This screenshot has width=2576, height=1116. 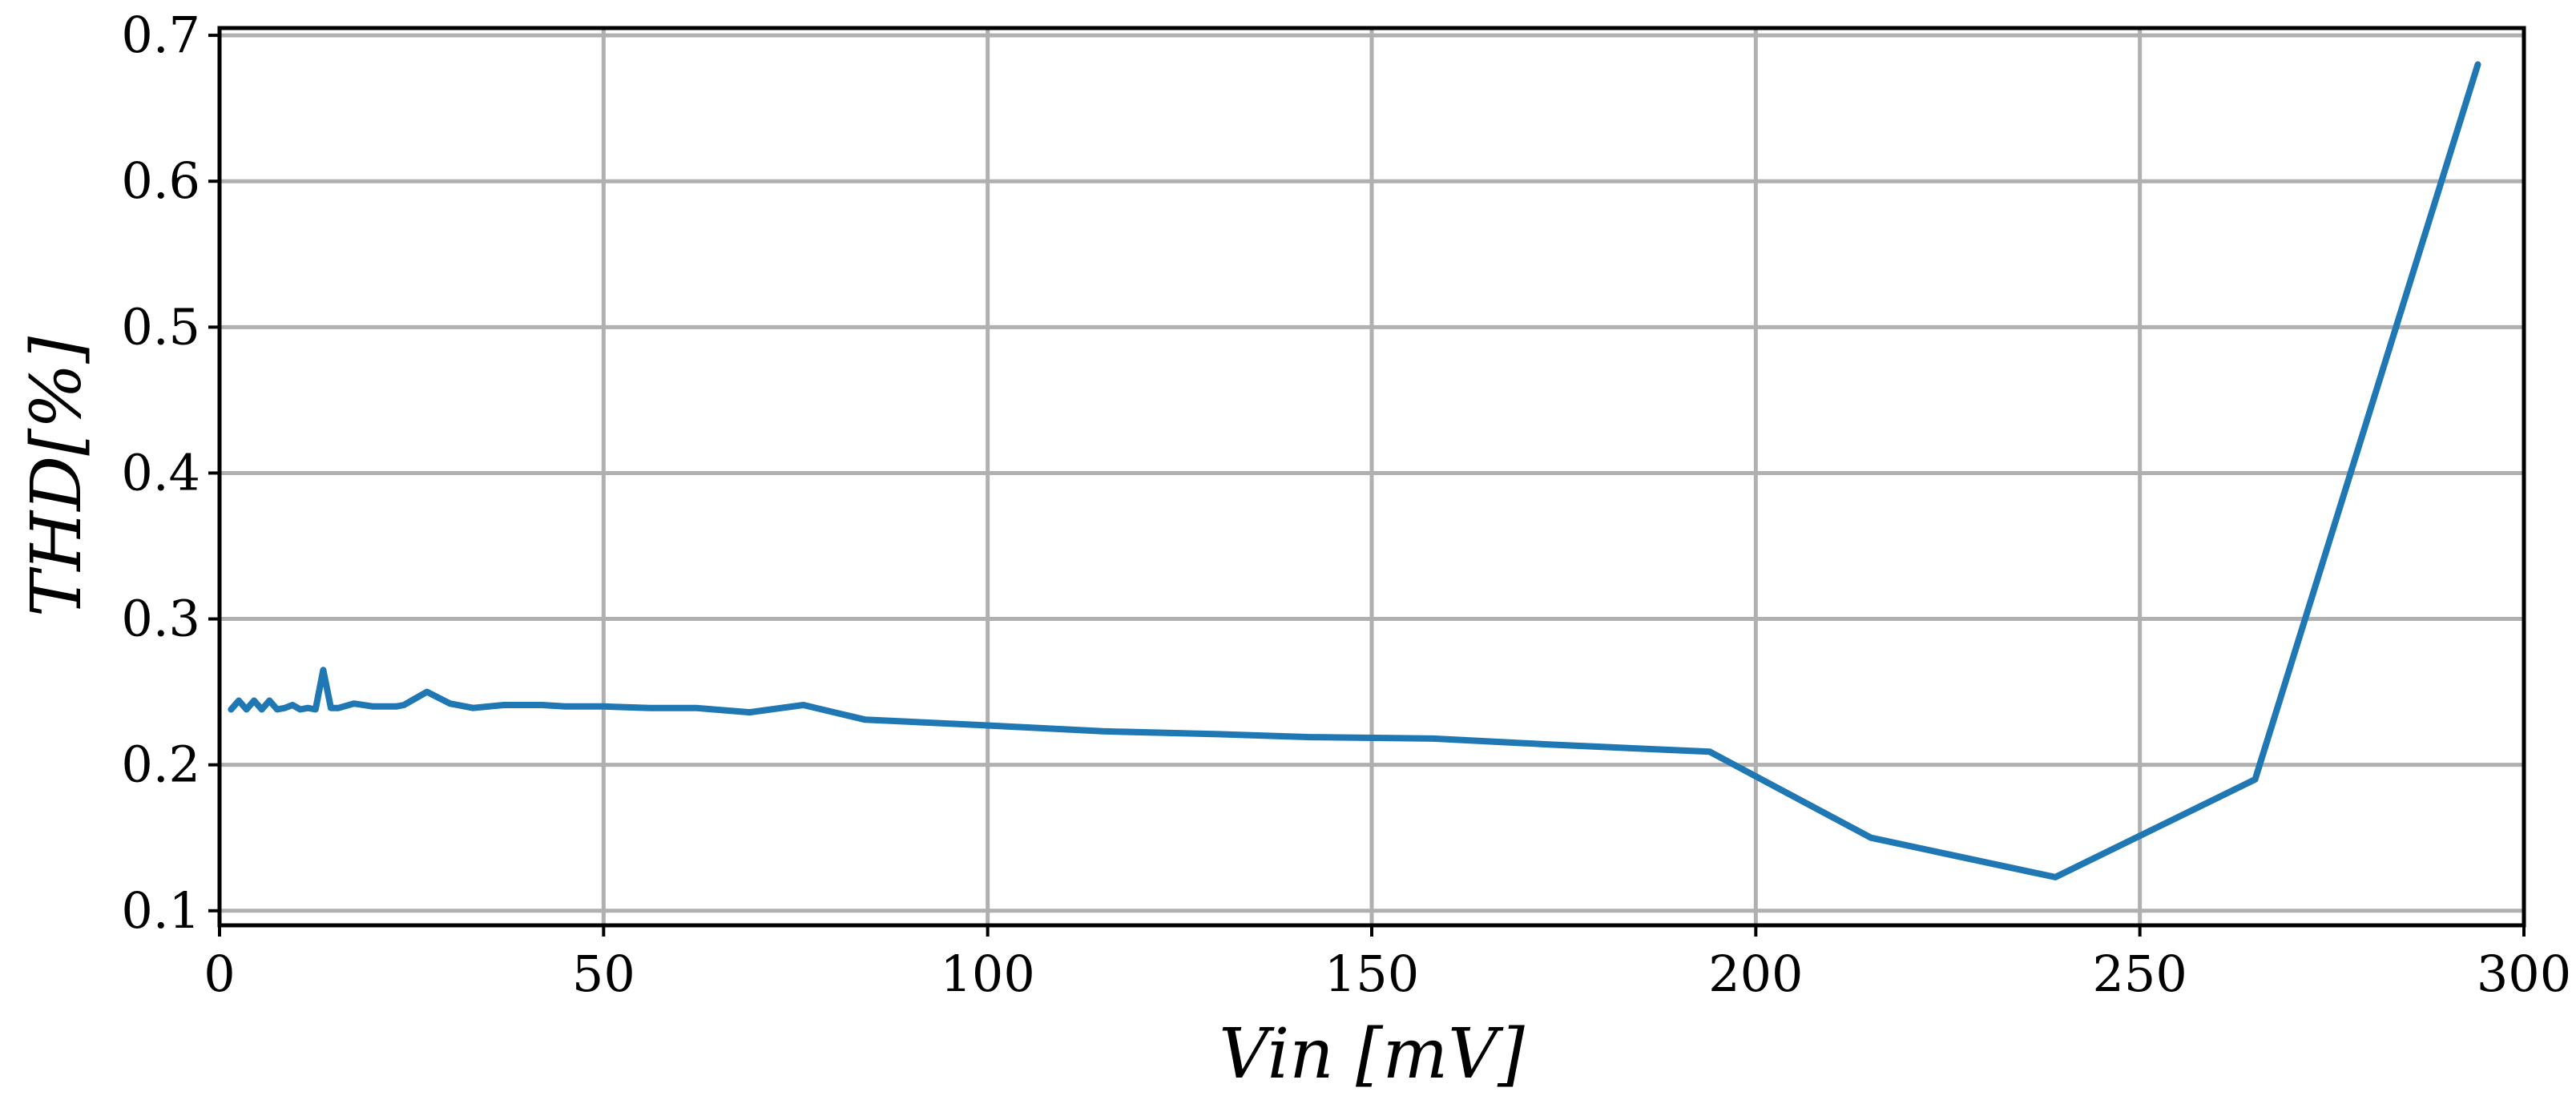 What do you see at coordinates (603, 974) in the screenshot?
I see `x-tick-label: 50` at bounding box center [603, 974].